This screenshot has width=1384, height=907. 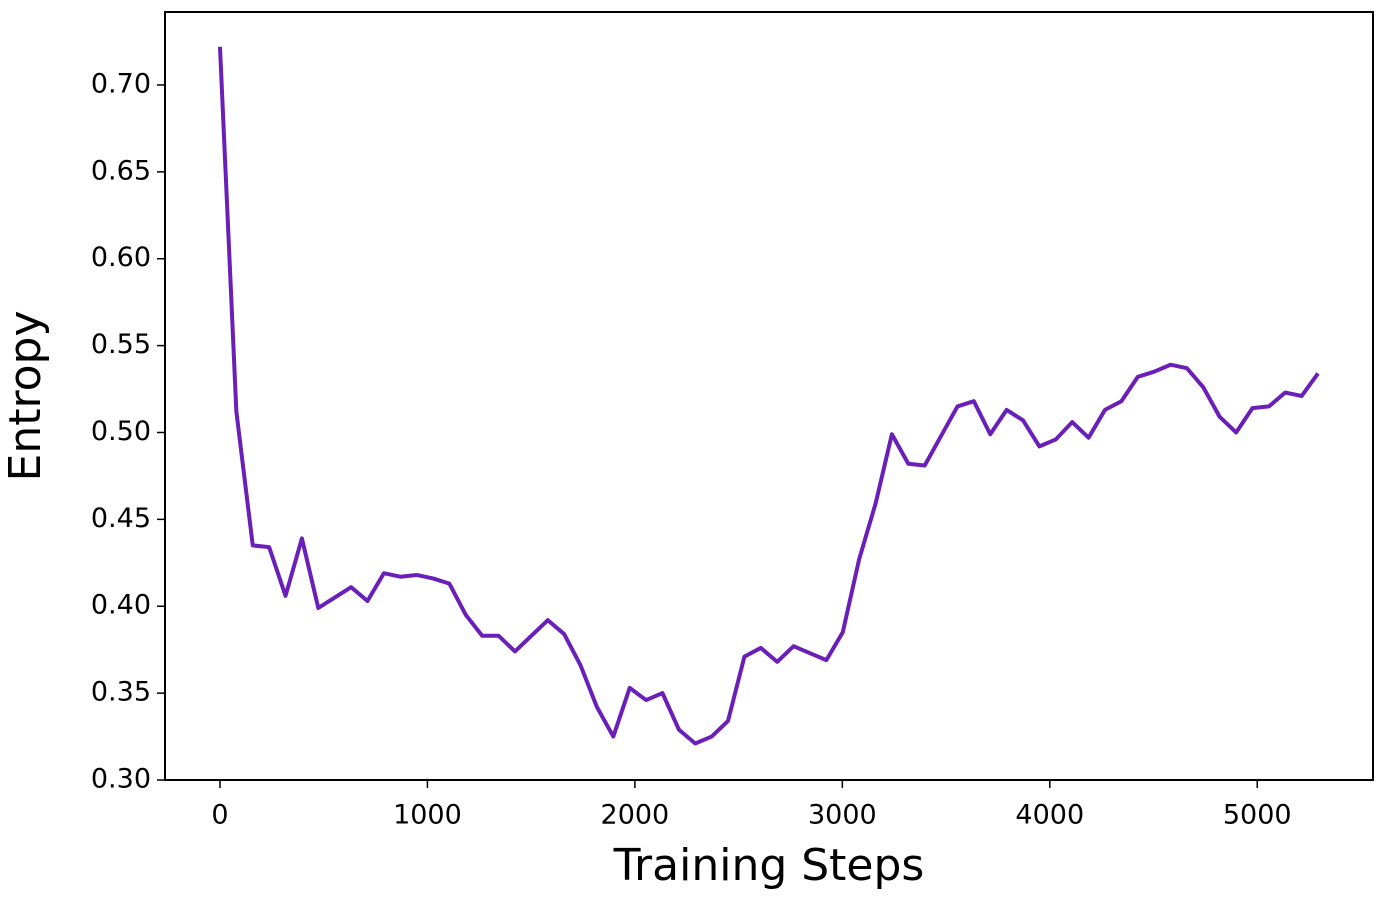 I want to click on y-tick-label: 0.30, so click(x=121, y=779).